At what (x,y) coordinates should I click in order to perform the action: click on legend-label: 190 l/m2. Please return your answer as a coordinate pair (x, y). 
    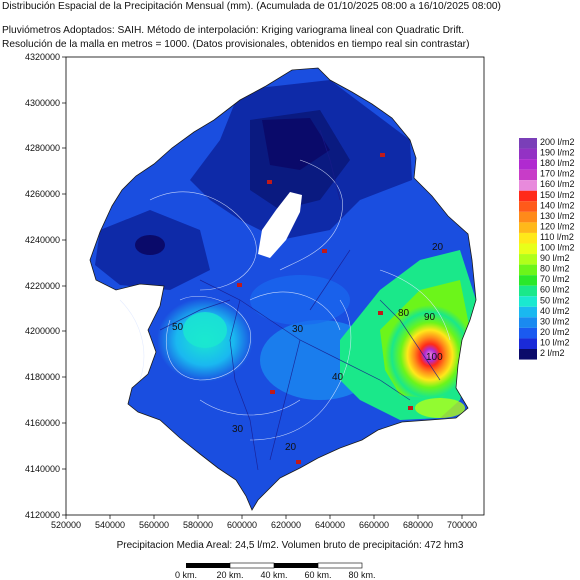
    Looking at the image, I should click on (557, 153).